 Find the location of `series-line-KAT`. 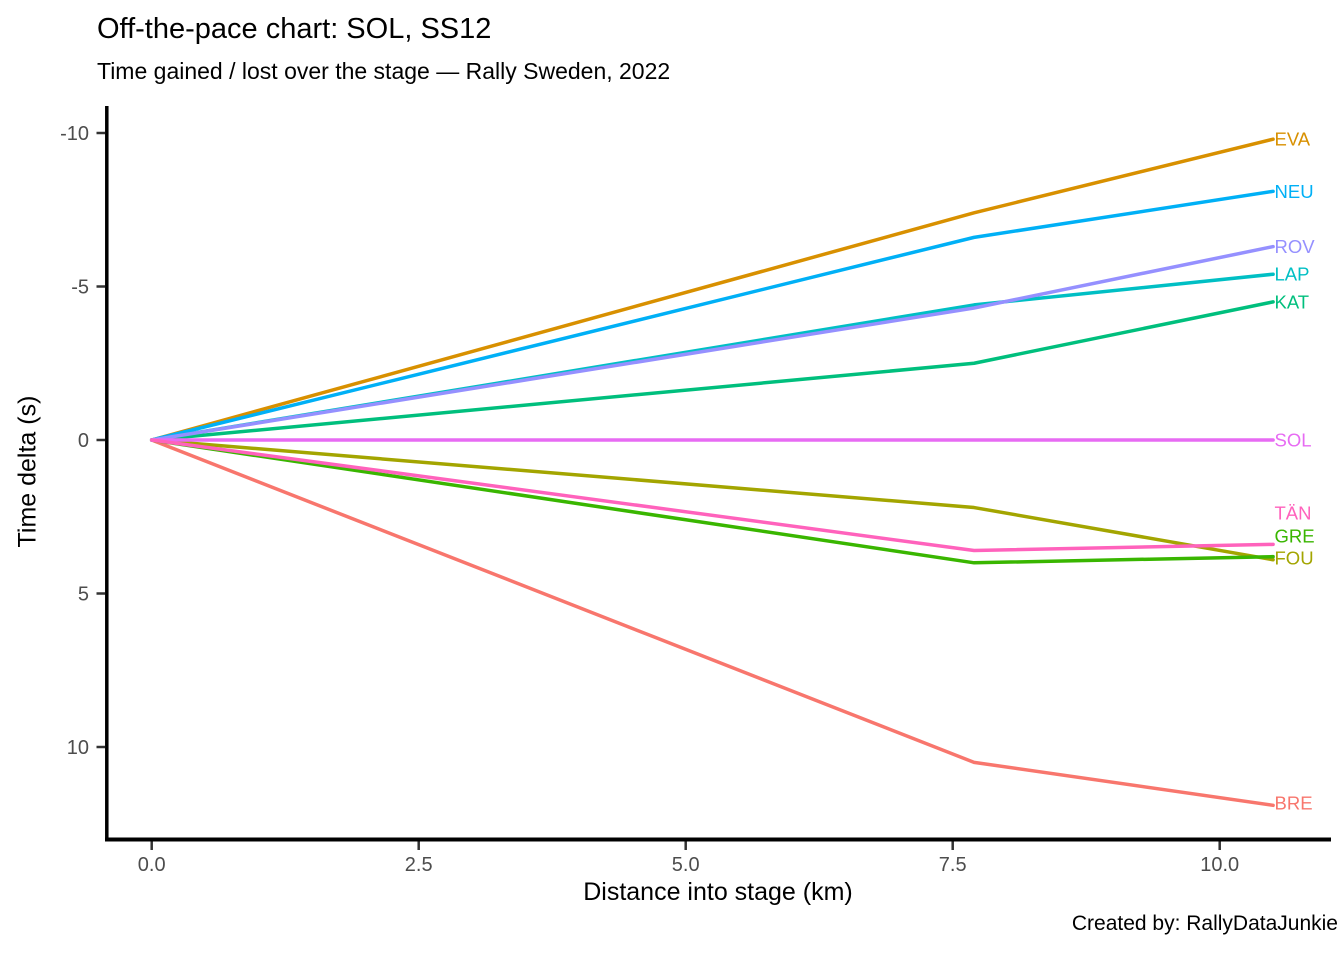

series-line-KAT is located at coordinates (712, 371).